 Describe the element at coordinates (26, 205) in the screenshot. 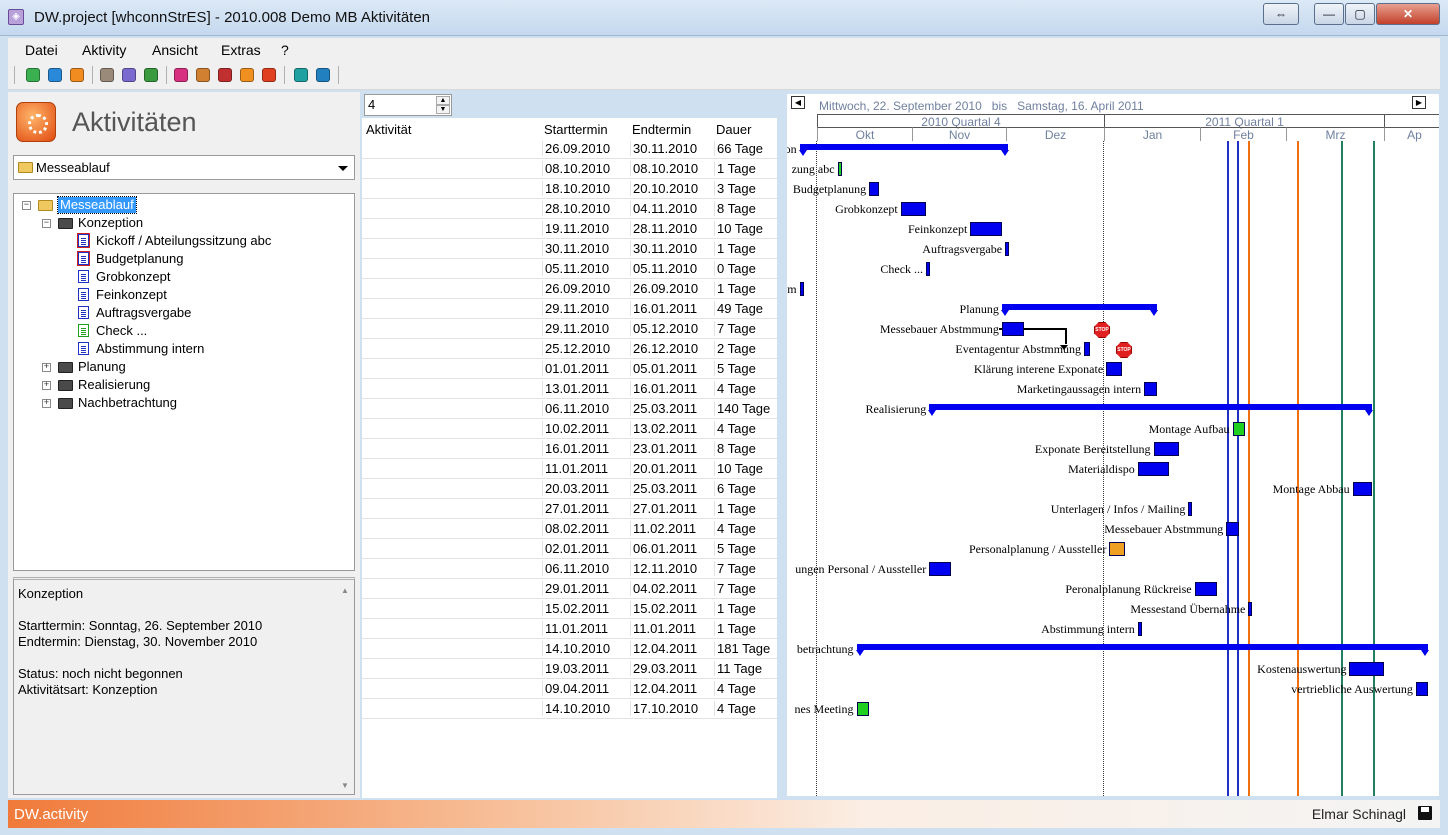

I see `collapse-icon: −` at that location.